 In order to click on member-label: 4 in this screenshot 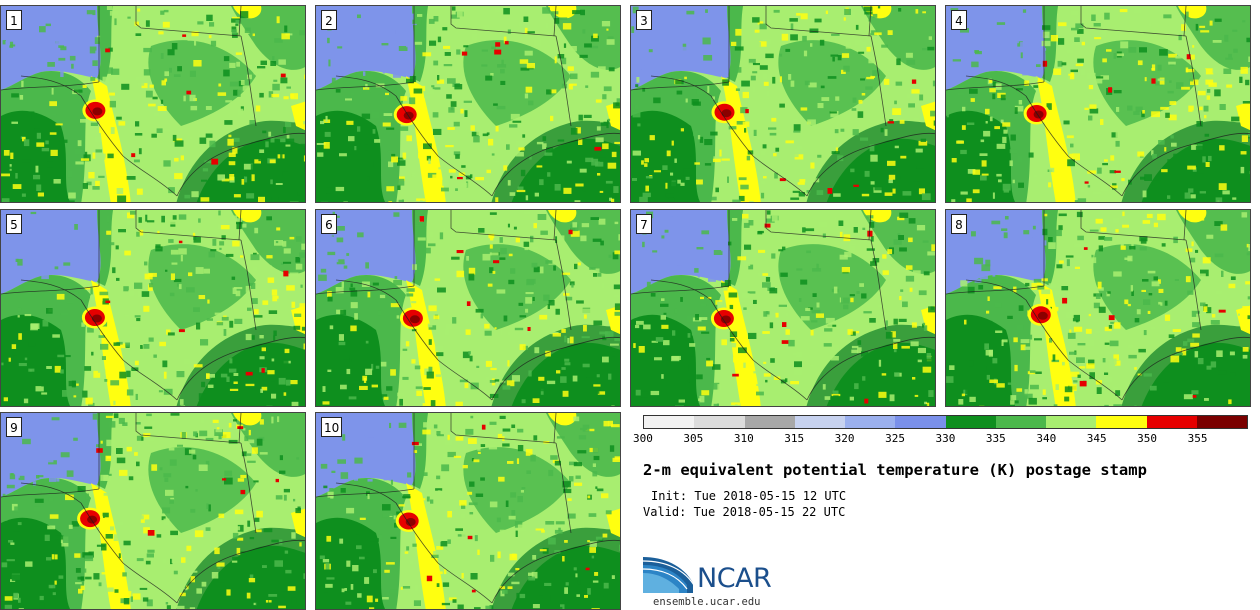, I will do `click(959, 20)`.